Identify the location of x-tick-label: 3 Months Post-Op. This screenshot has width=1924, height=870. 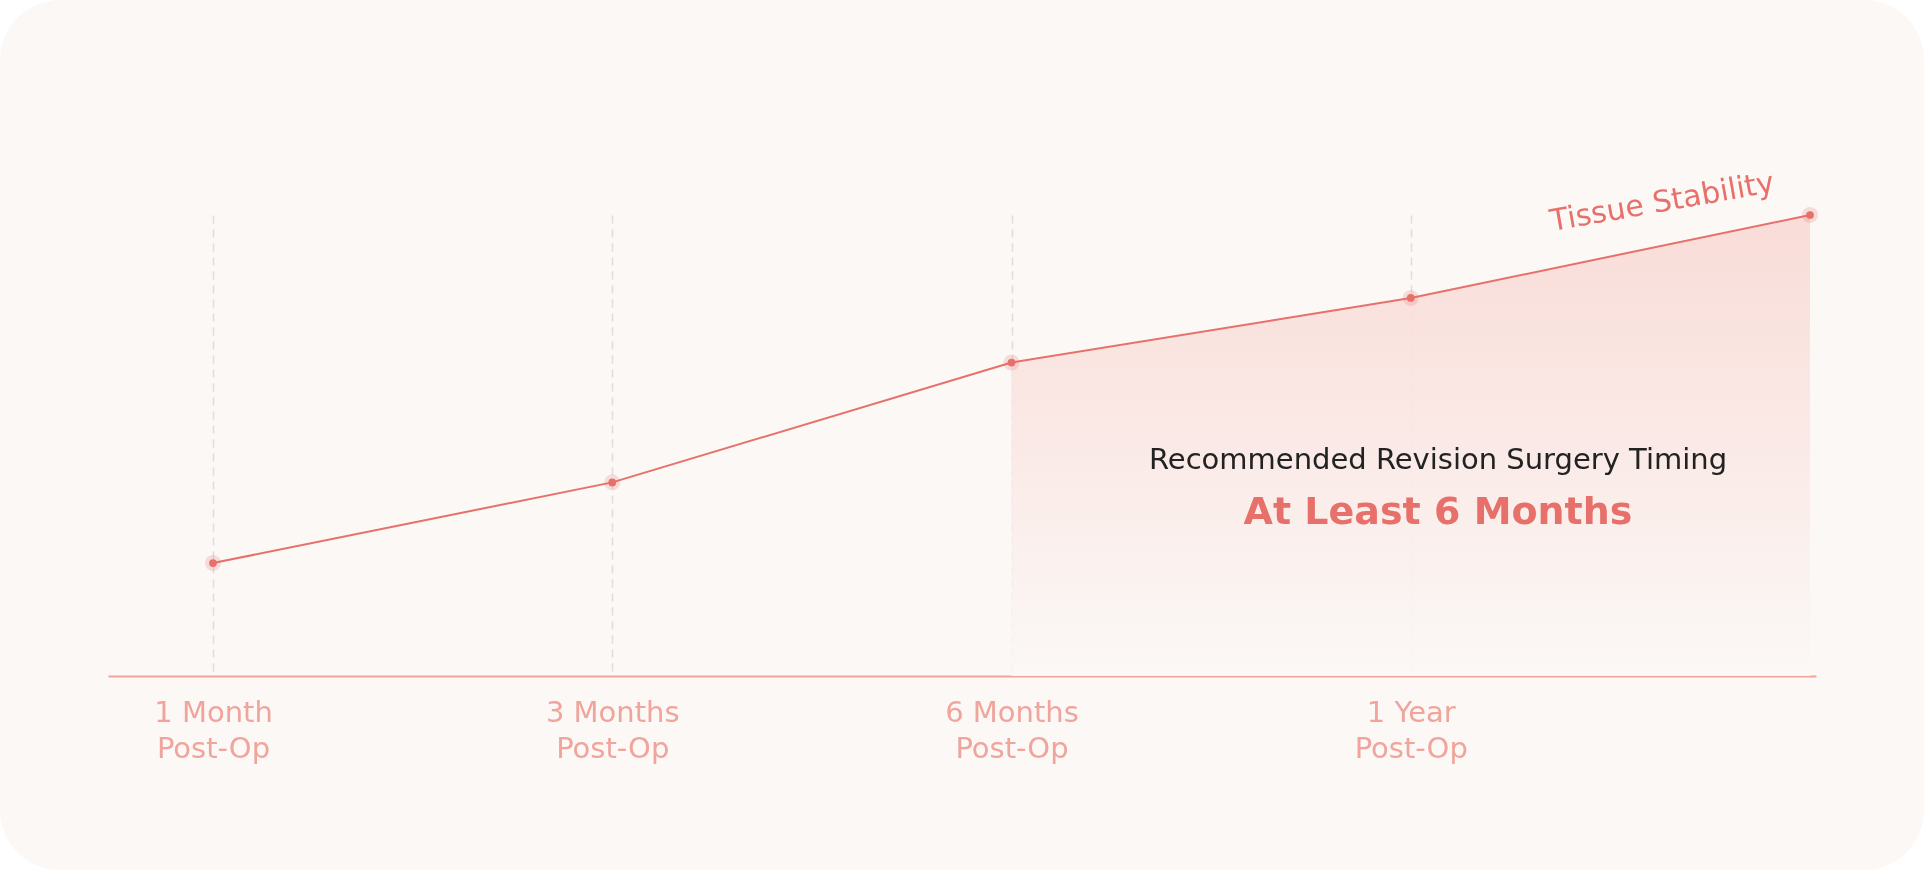
(612, 729).